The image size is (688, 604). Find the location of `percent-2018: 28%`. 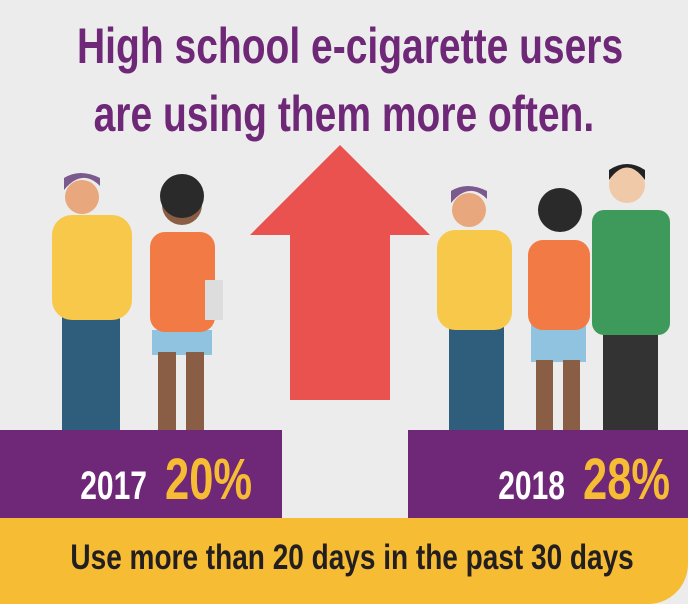

percent-2018: 28% is located at coordinates (626, 479).